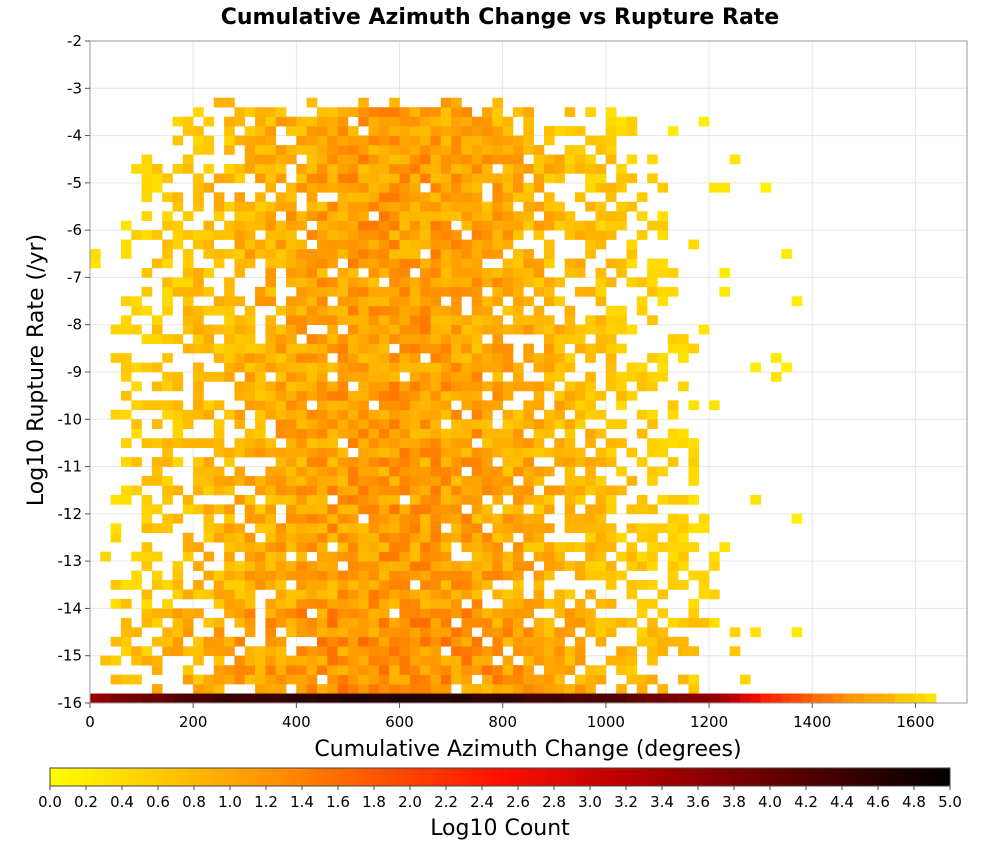  I want to click on colorbar-tick-label: 3.4, so click(662, 802).